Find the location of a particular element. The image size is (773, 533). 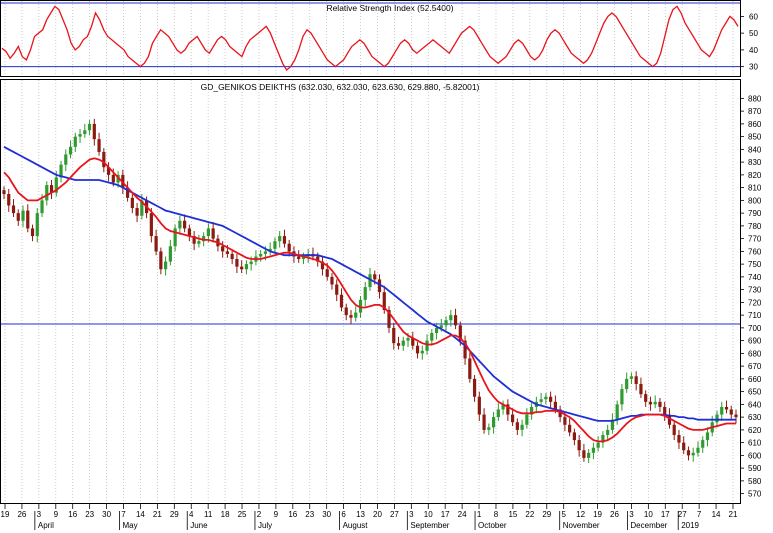

price-tick-label: 710 is located at coordinates (755, 315).